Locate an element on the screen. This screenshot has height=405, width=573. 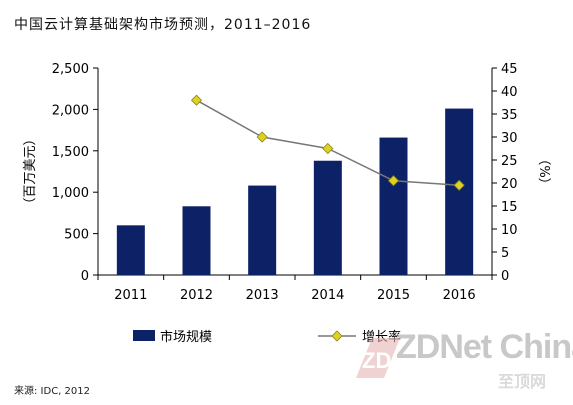
x-tick-label: 2013 is located at coordinates (262, 295).